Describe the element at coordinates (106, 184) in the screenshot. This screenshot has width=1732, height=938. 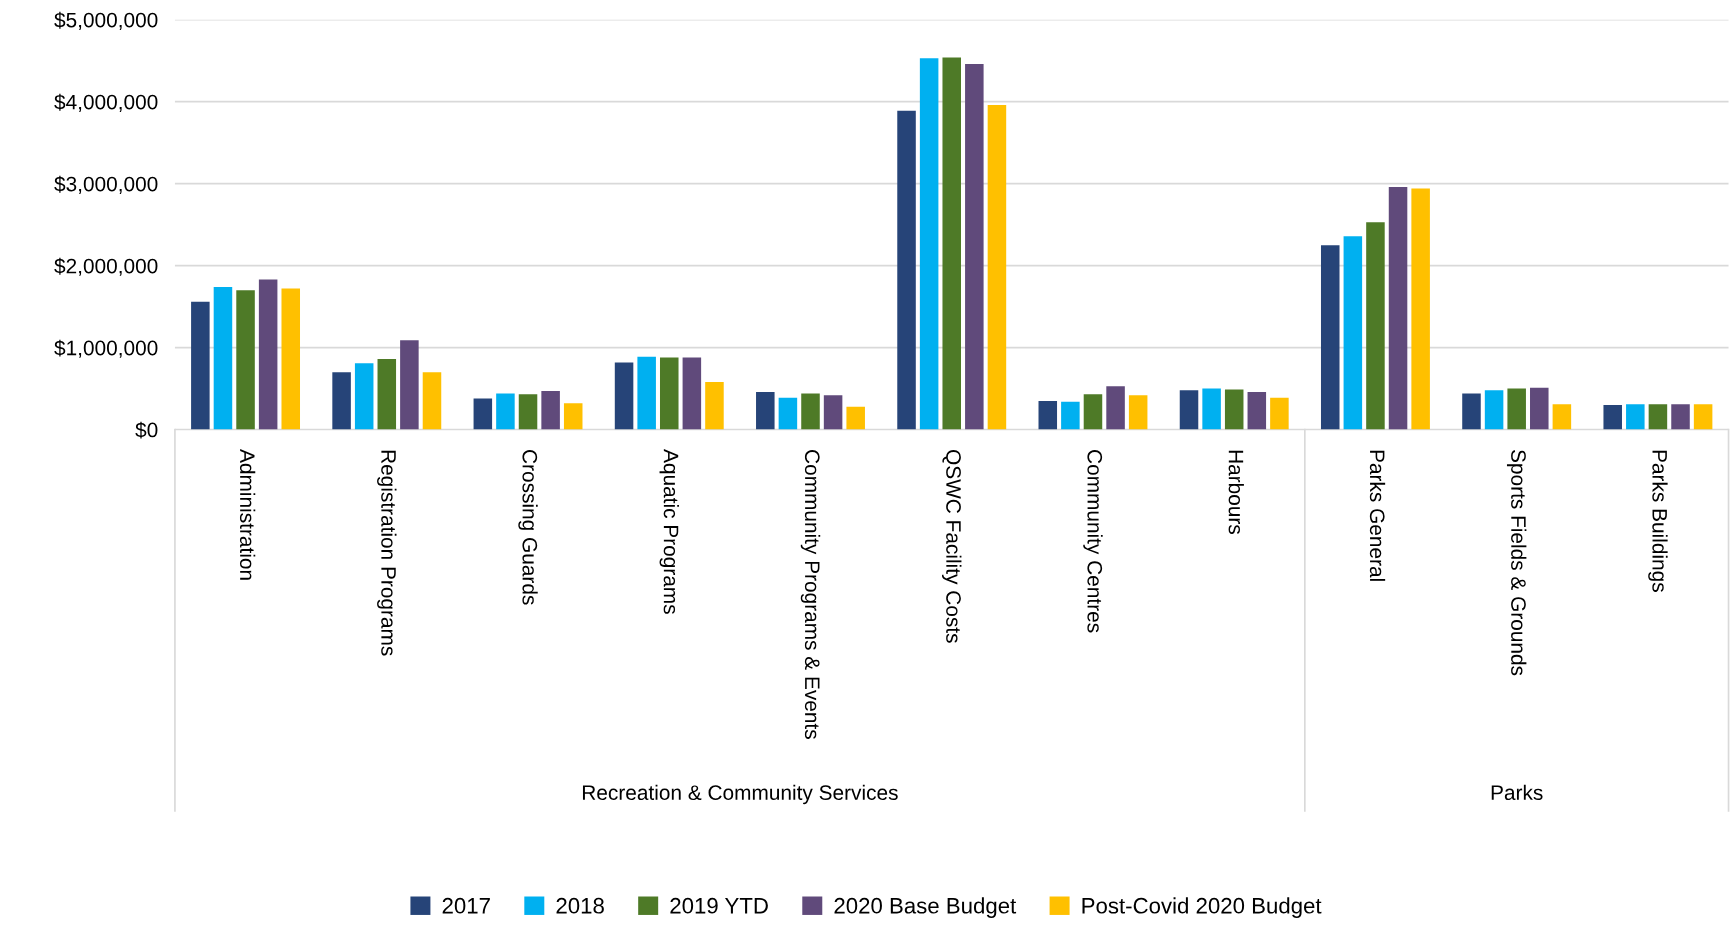
I see `y-tick-label: $3,000,000` at that location.